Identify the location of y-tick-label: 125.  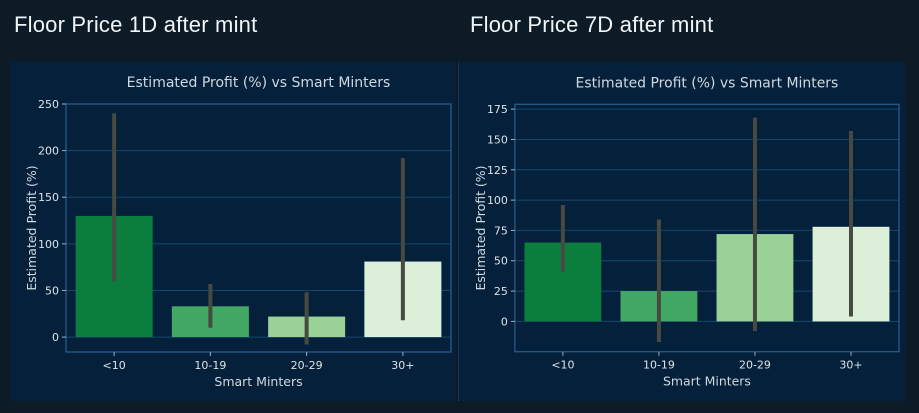
(497, 170).